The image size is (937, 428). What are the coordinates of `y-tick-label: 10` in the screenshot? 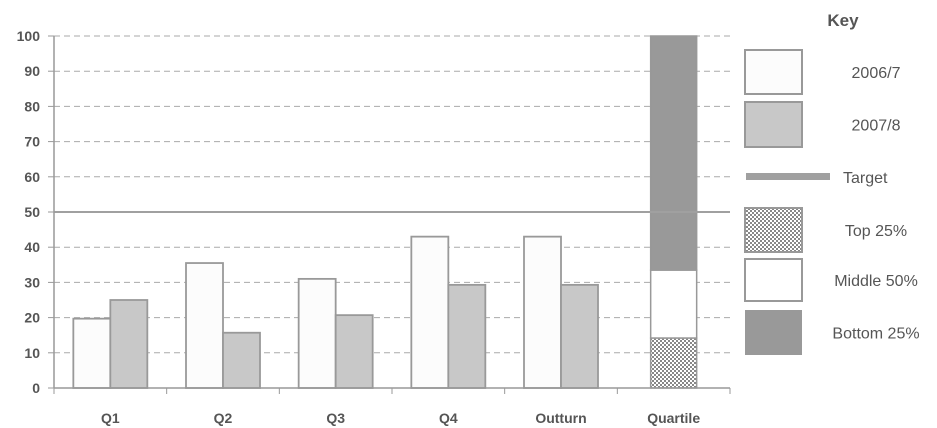 It's located at (32, 353).